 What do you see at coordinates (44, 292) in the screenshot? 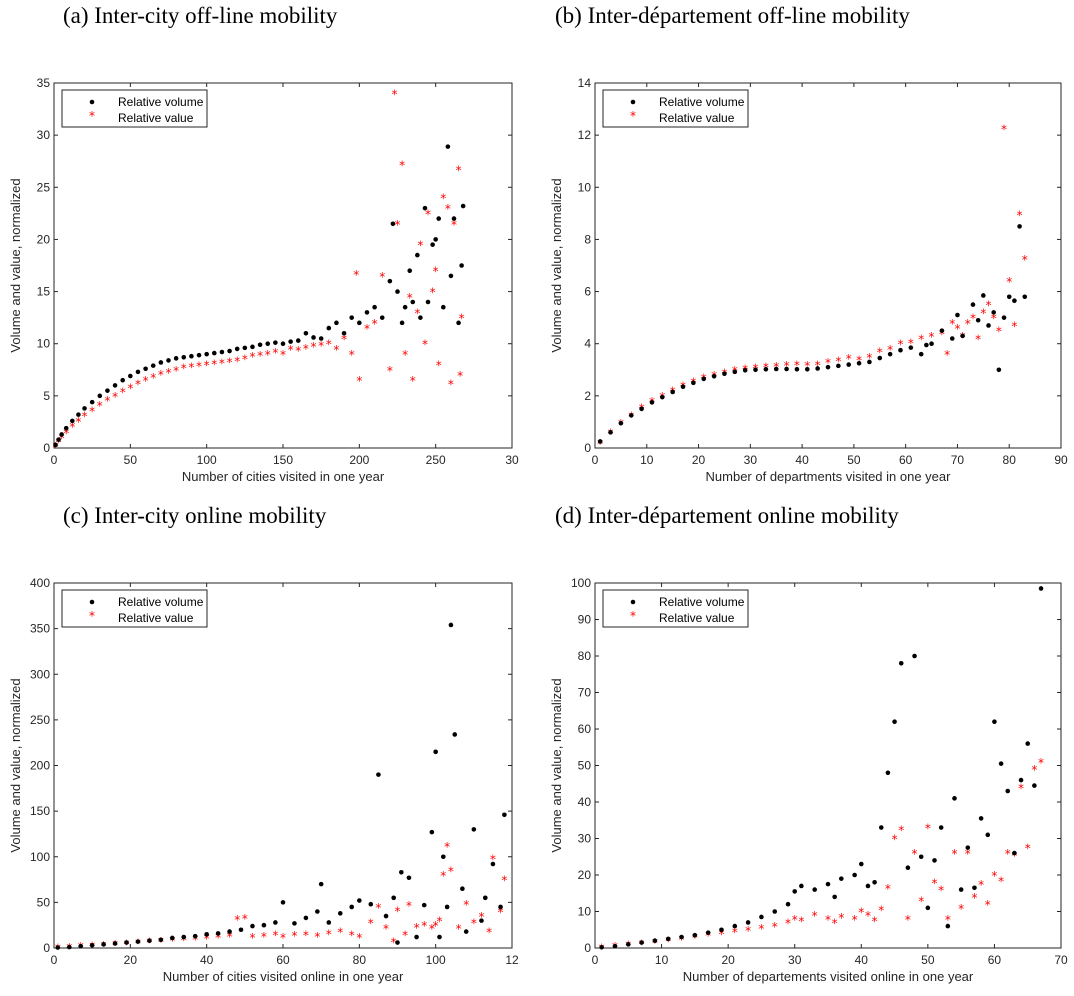
I see `plot-a-ytick-label: 15` at bounding box center [44, 292].